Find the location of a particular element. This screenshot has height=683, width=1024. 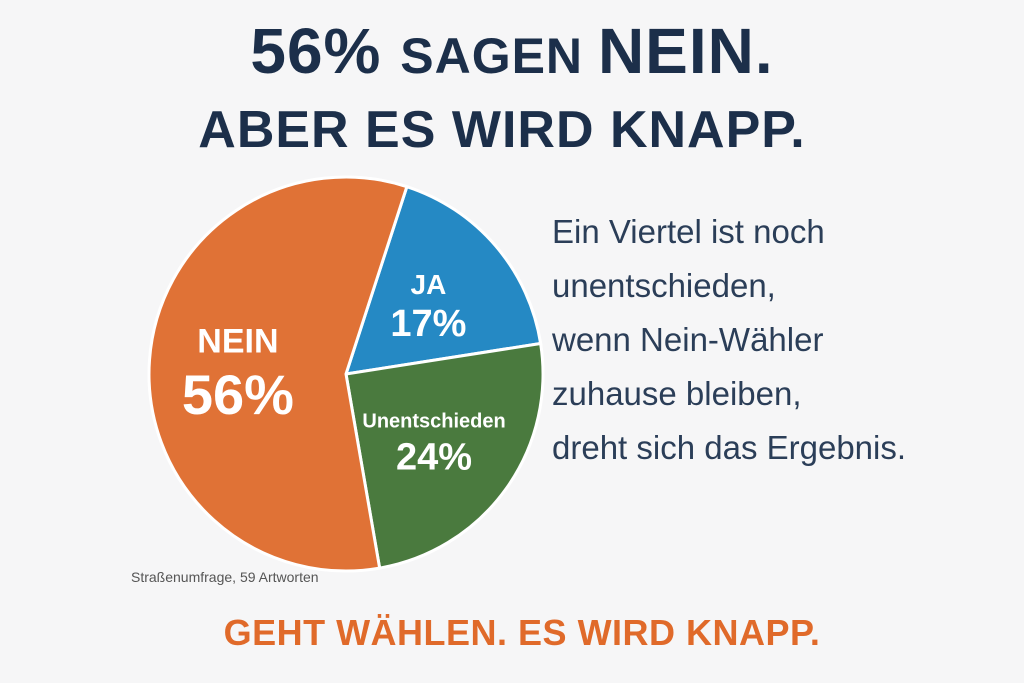

slice-label: NEIN is located at coordinates (237, 341).